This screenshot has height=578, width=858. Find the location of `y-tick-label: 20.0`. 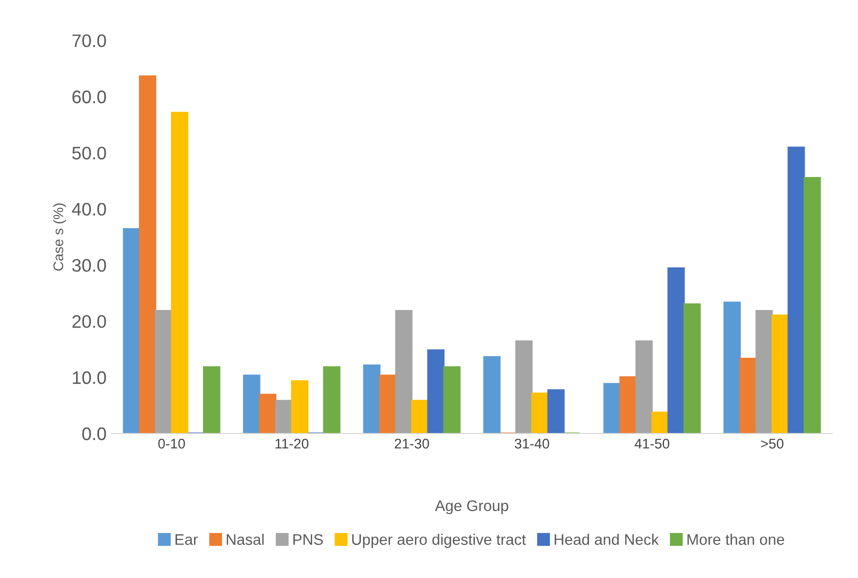

y-tick-label: 20.0 is located at coordinates (89, 321).